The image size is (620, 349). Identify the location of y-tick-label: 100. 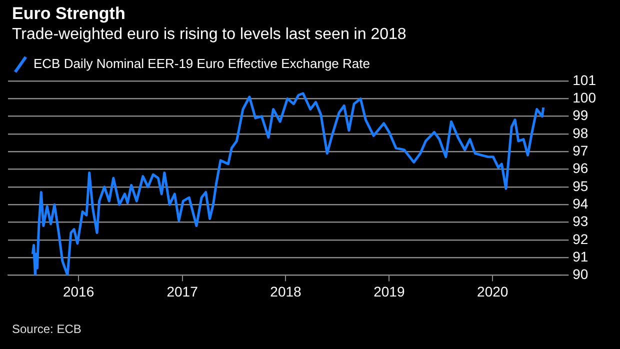
(584, 98).